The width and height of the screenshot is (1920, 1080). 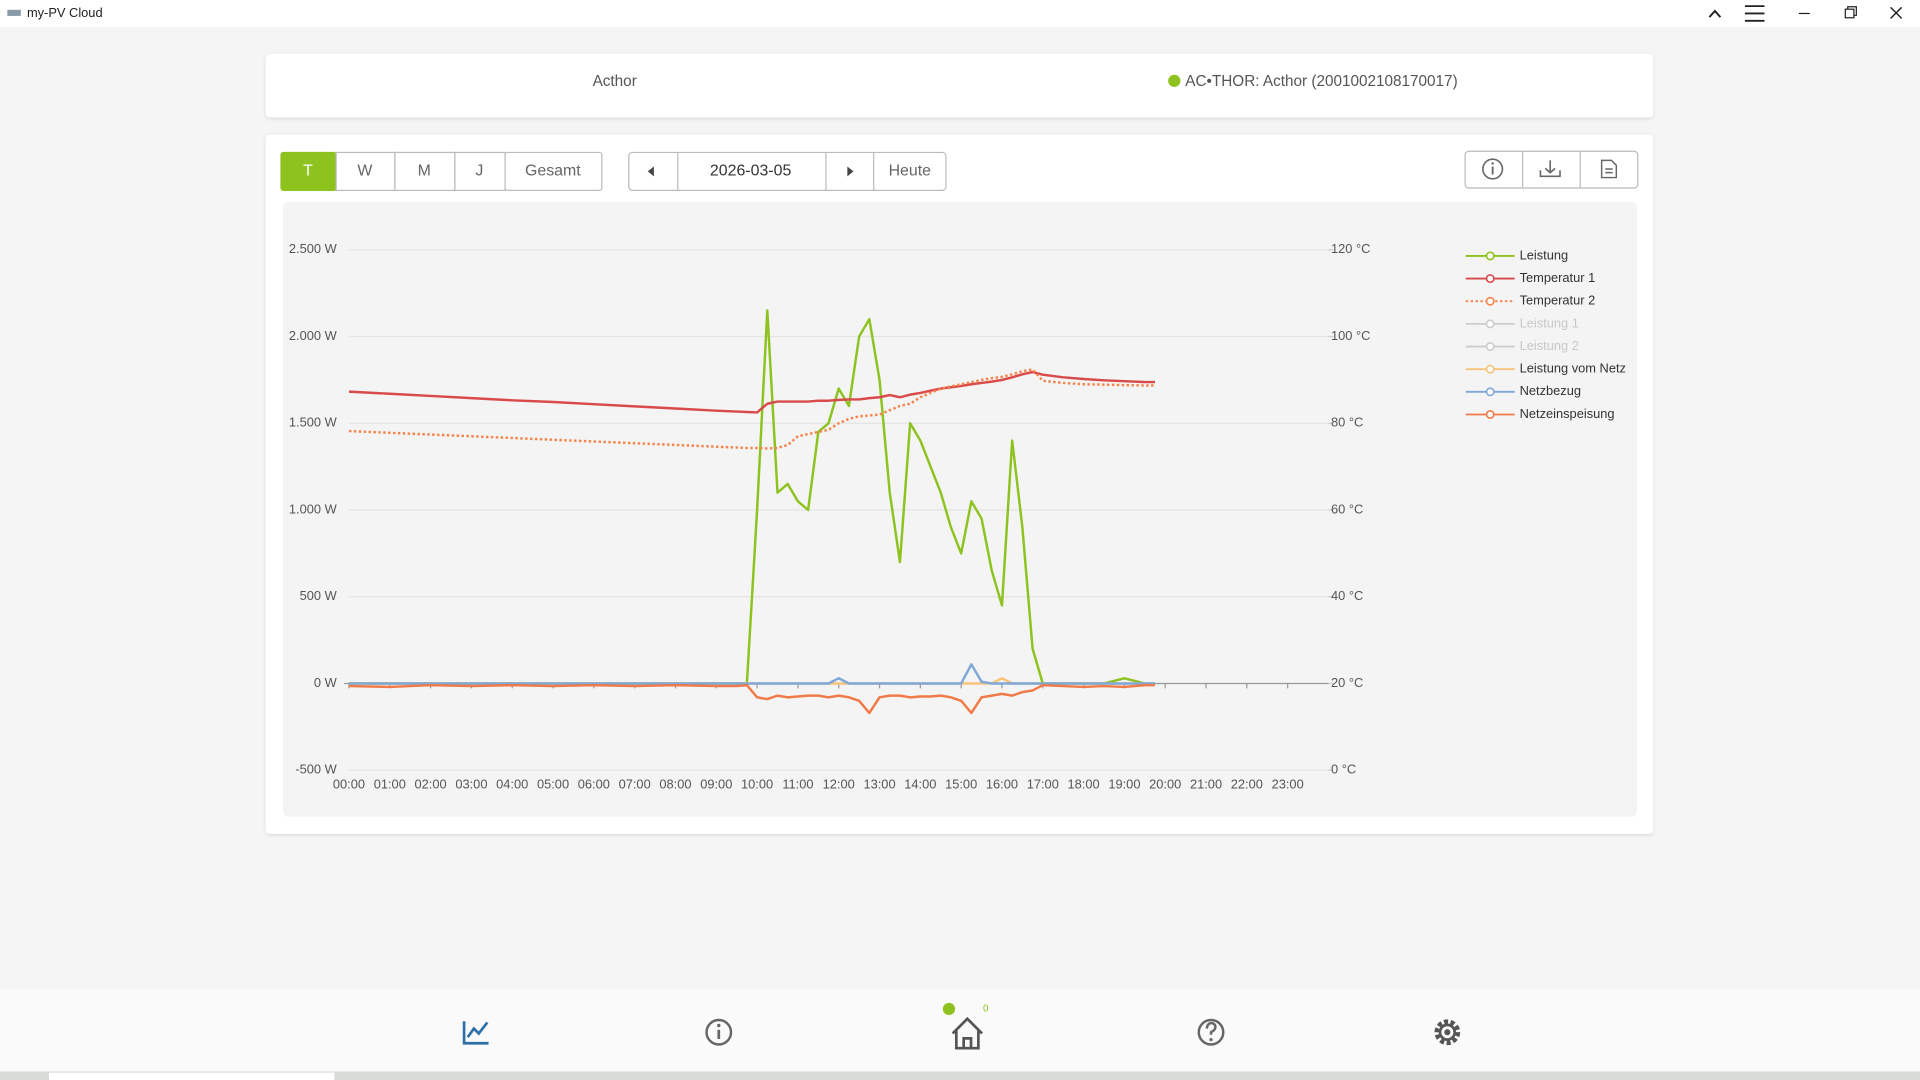 I want to click on x-tick-label: 08:00, so click(x=675, y=783).